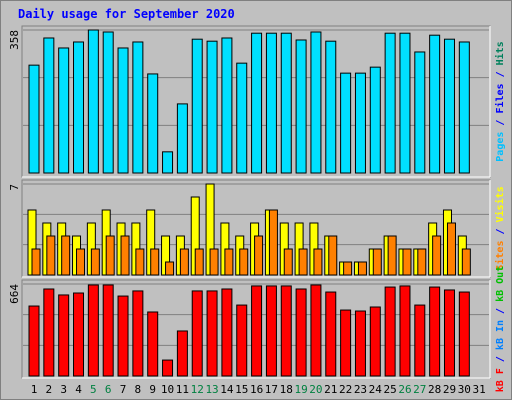 The height and width of the screenshot is (400, 512). What do you see at coordinates (123, 389) in the screenshot?
I see `x-tick-label: 7` at bounding box center [123, 389].